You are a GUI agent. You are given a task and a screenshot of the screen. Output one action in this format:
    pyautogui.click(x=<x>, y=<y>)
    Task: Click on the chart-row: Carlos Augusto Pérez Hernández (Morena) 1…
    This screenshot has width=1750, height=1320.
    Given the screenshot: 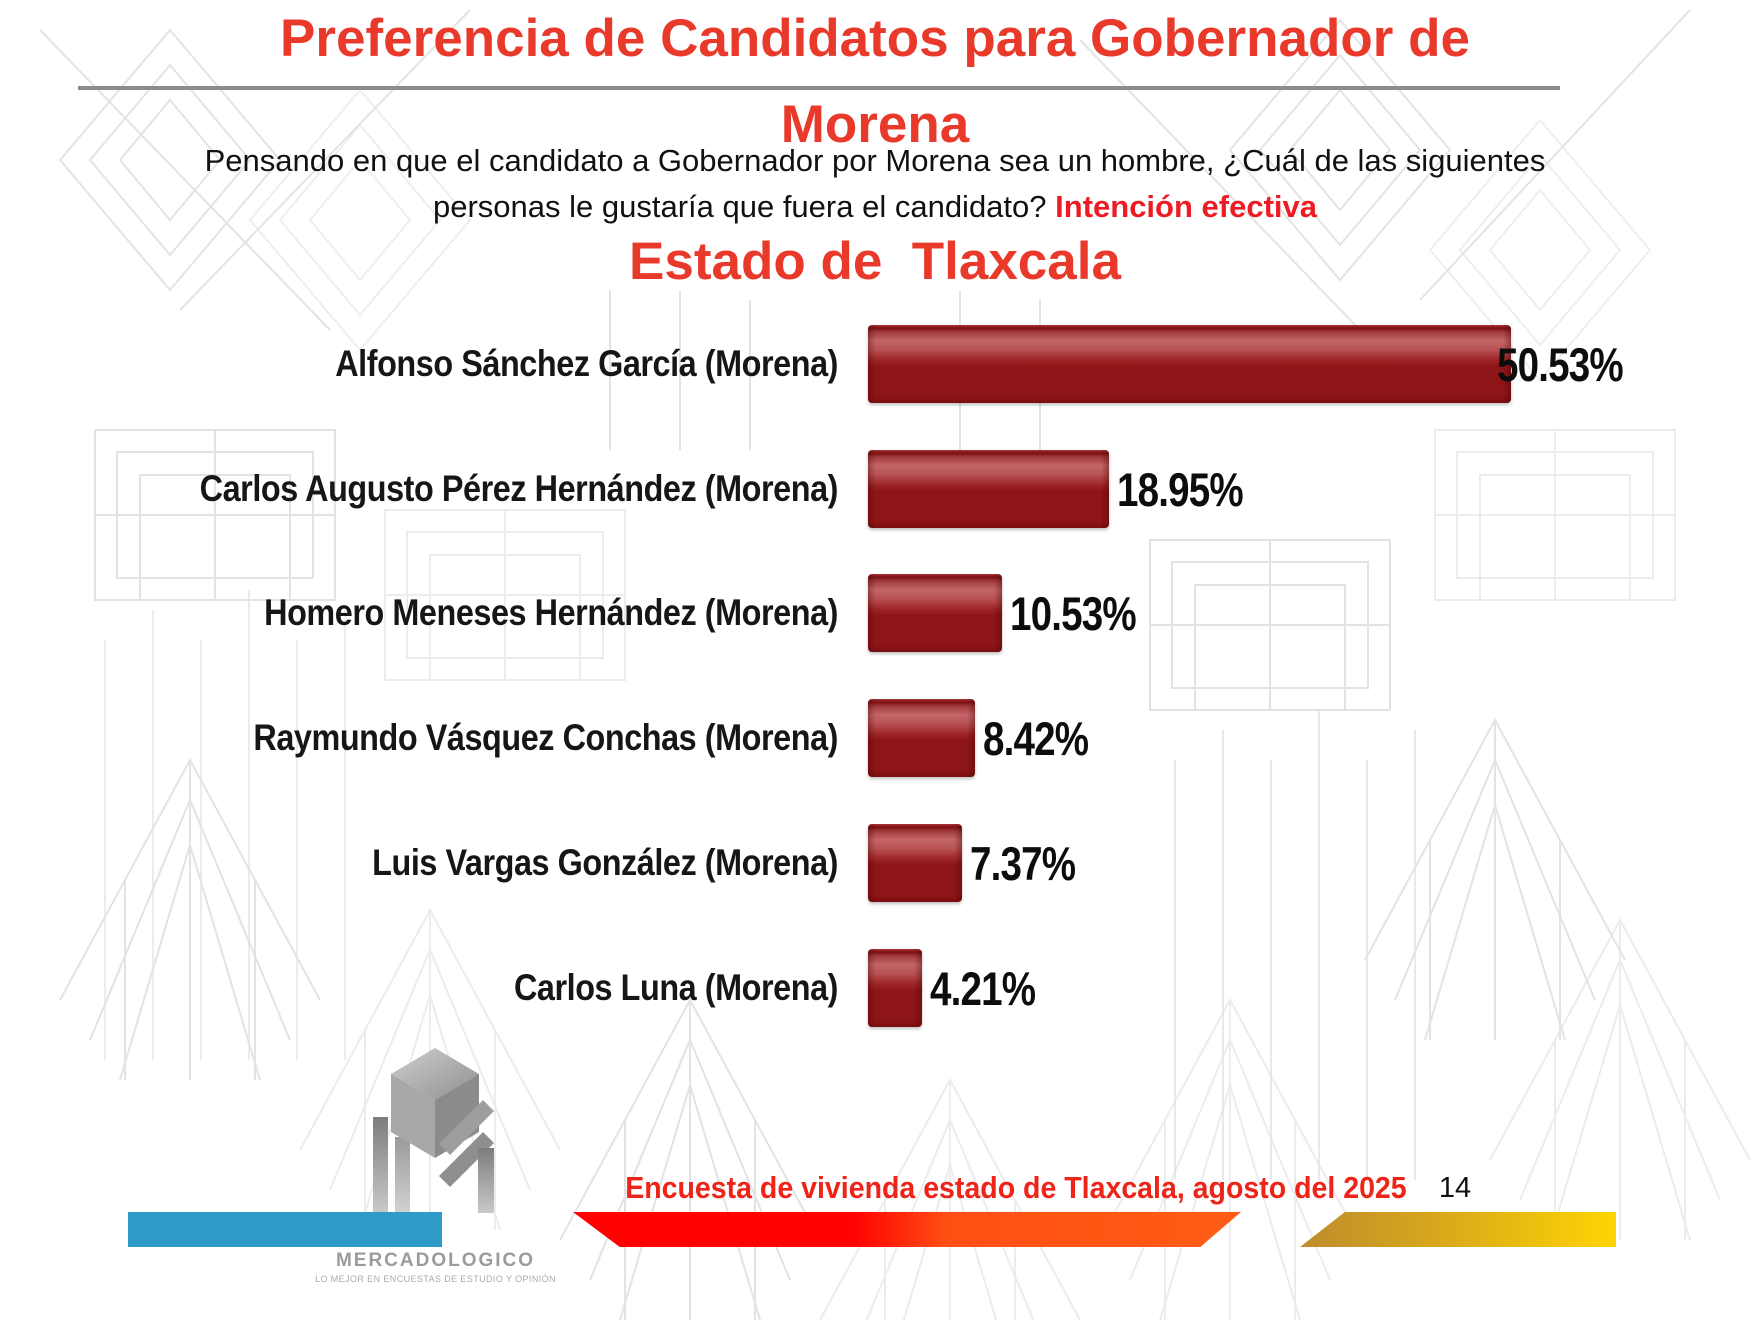 What is the action you would take?
    pyautogui.click(x=875, y=489)
    